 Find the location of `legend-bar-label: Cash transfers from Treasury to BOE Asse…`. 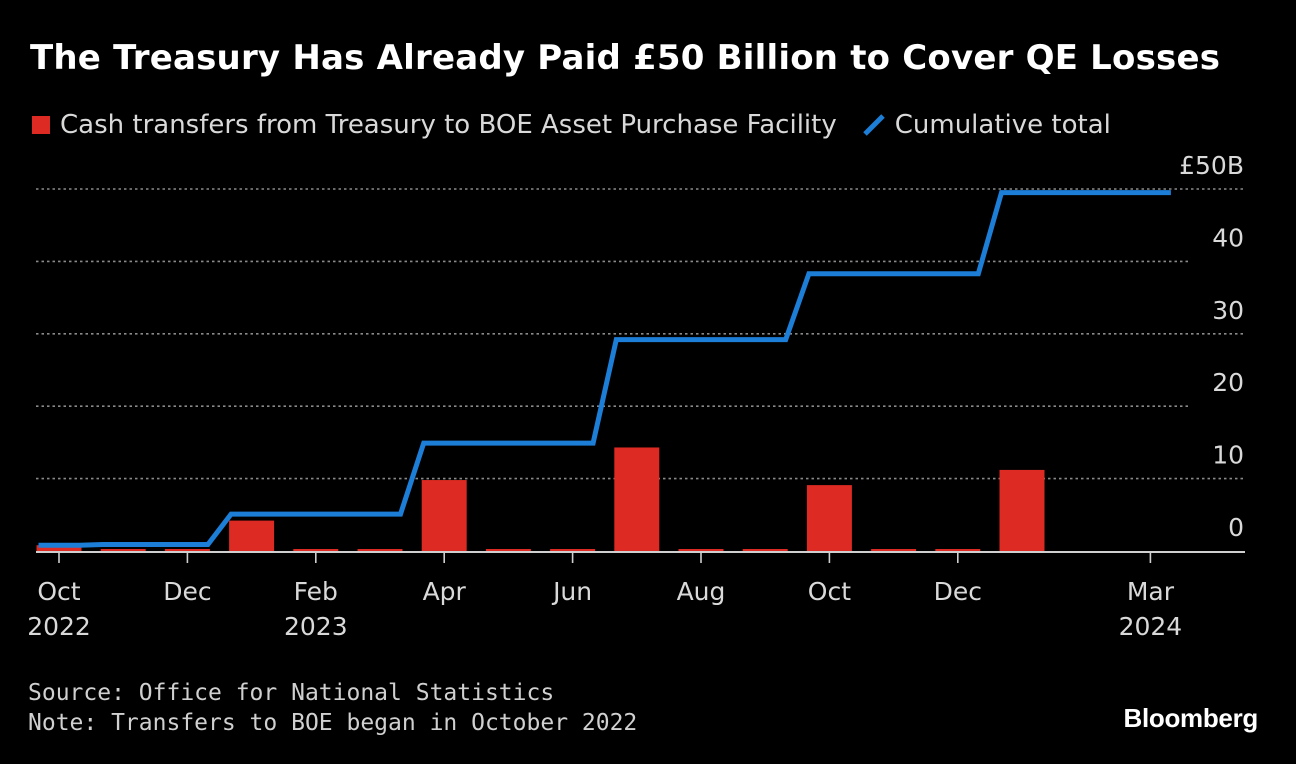

legend-bar-label: Cash transfers from Treasury to BOE Asse… is located at coordinates (448, 125).